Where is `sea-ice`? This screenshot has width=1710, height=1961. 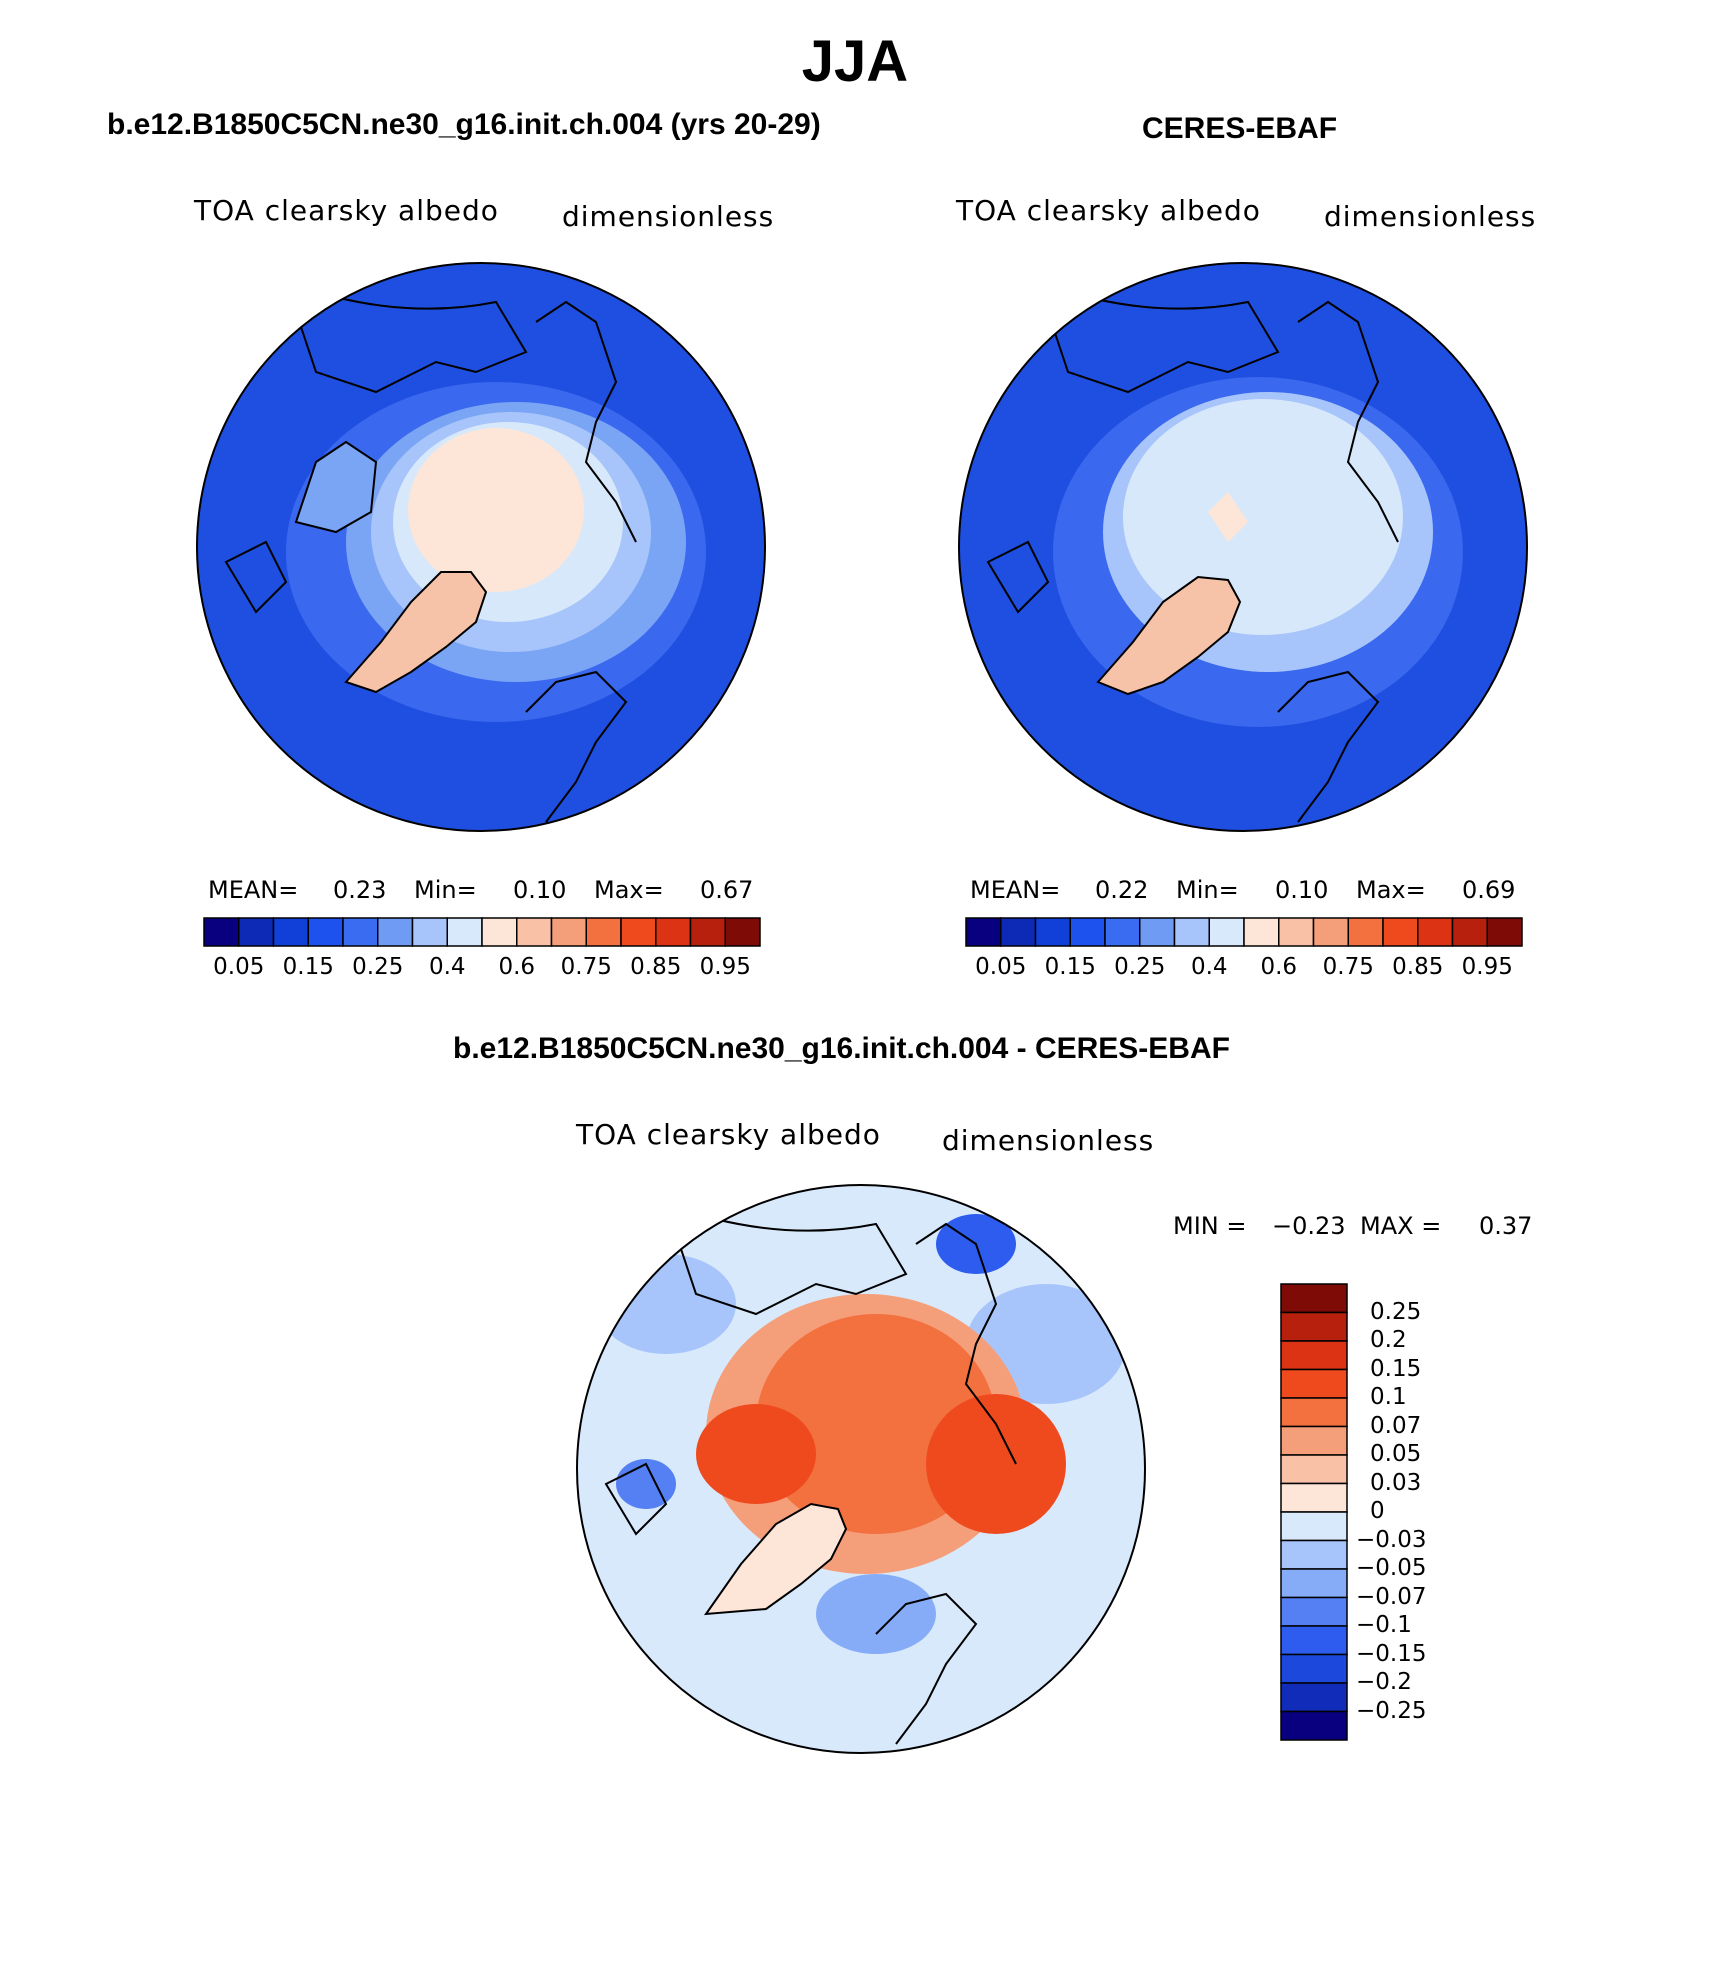 sea-ice is located at coordinates (1263, 517).